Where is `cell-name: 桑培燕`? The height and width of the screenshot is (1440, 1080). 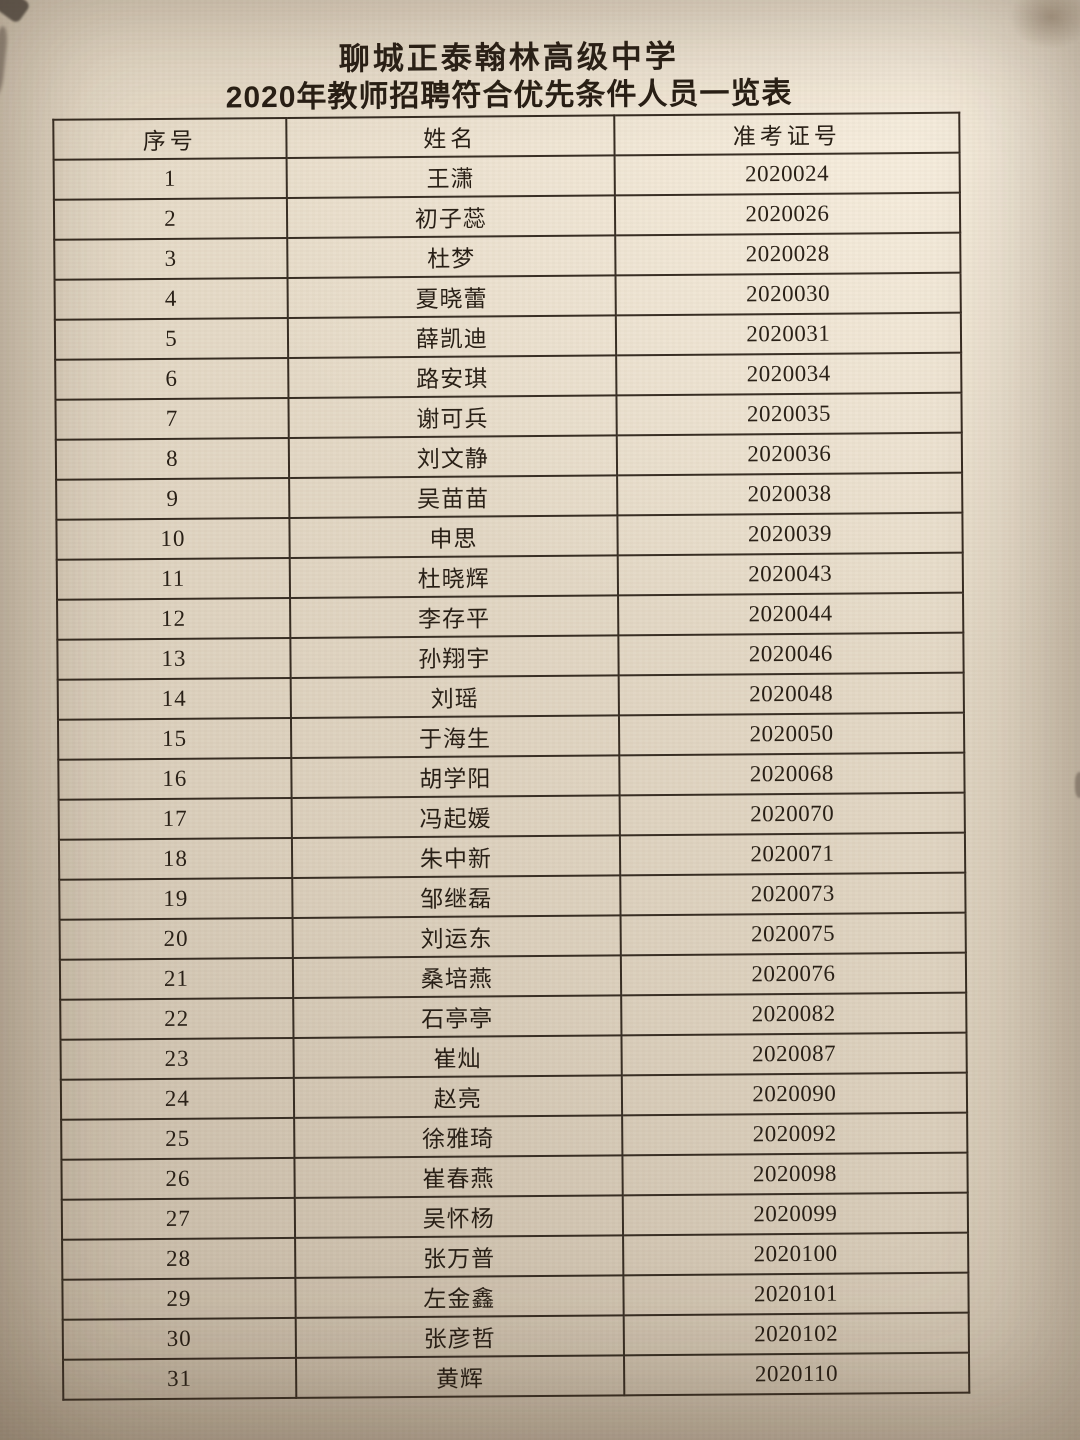
cell-name: 桑培燕 is located at coordinates (456, 976).